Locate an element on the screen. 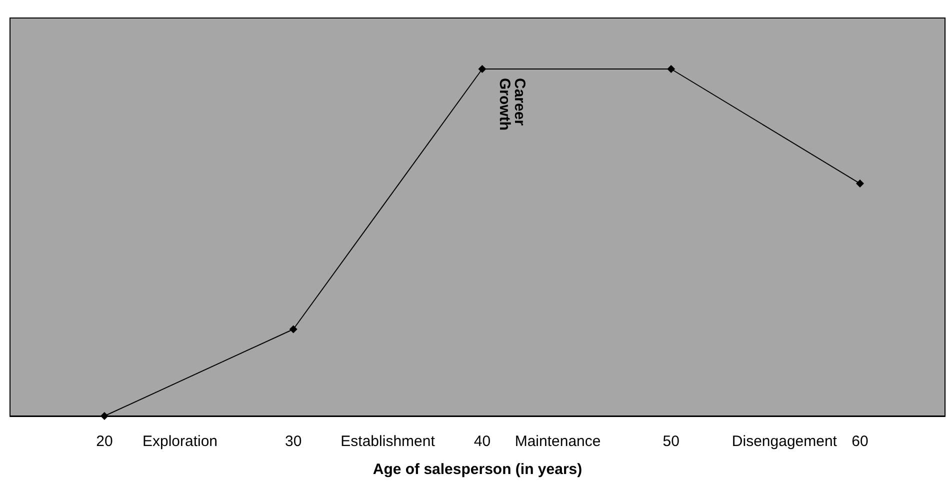 The width and height of the screenshot is (946, 485). x-tick-label: Establishment is located at coordinates (388, 441).